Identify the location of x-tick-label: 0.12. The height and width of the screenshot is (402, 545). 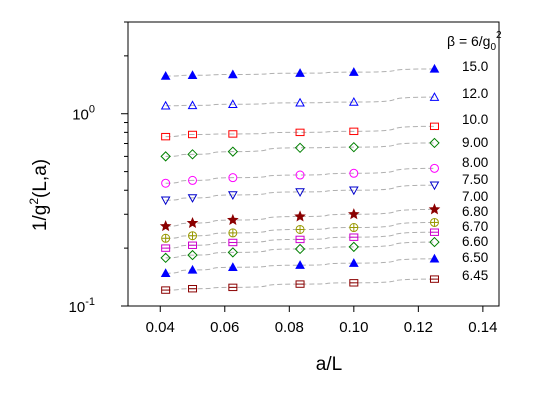
(418, 327).